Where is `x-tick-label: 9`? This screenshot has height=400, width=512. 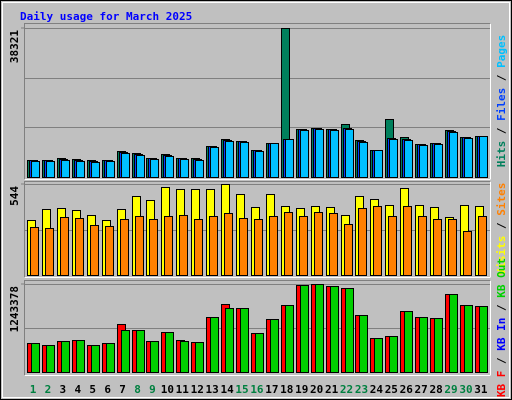
x-tick-label: 9 is located at coordinates (152, 389).